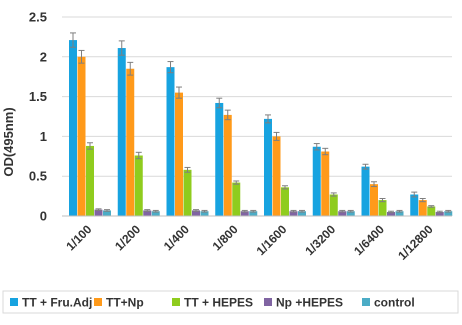 The width and height of the screenshot is (462, 325). I want to click on x-tick-label: 1/3200, so click(320, 240).